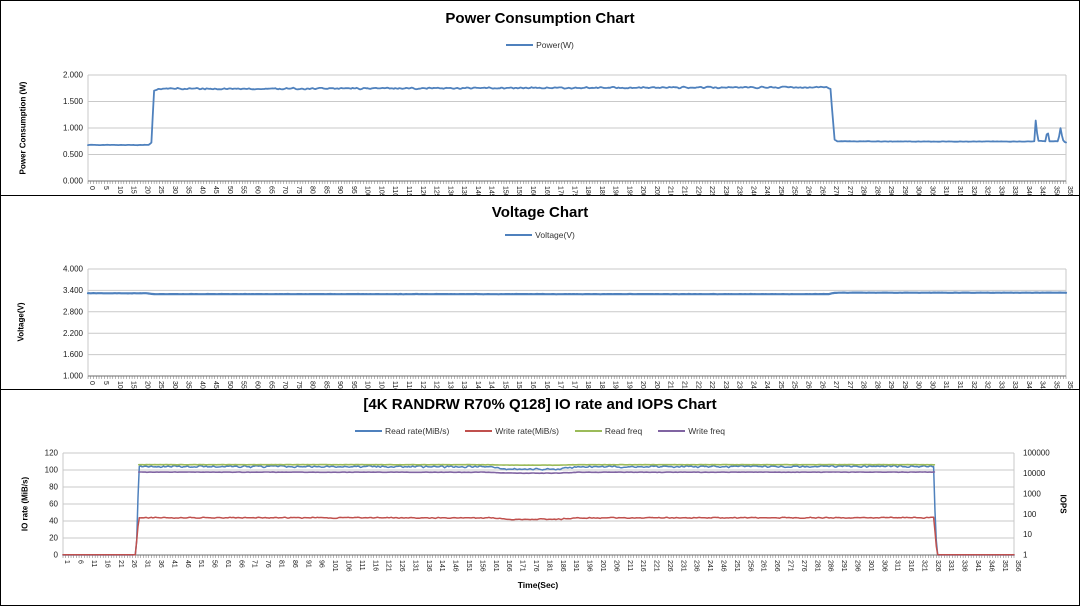 The width and height of the screenshot is (1080, 606). What do you see at coordinates (504, 191) in the screenshot?
I see `svg-text: 150` at bounding box center [504, 191].